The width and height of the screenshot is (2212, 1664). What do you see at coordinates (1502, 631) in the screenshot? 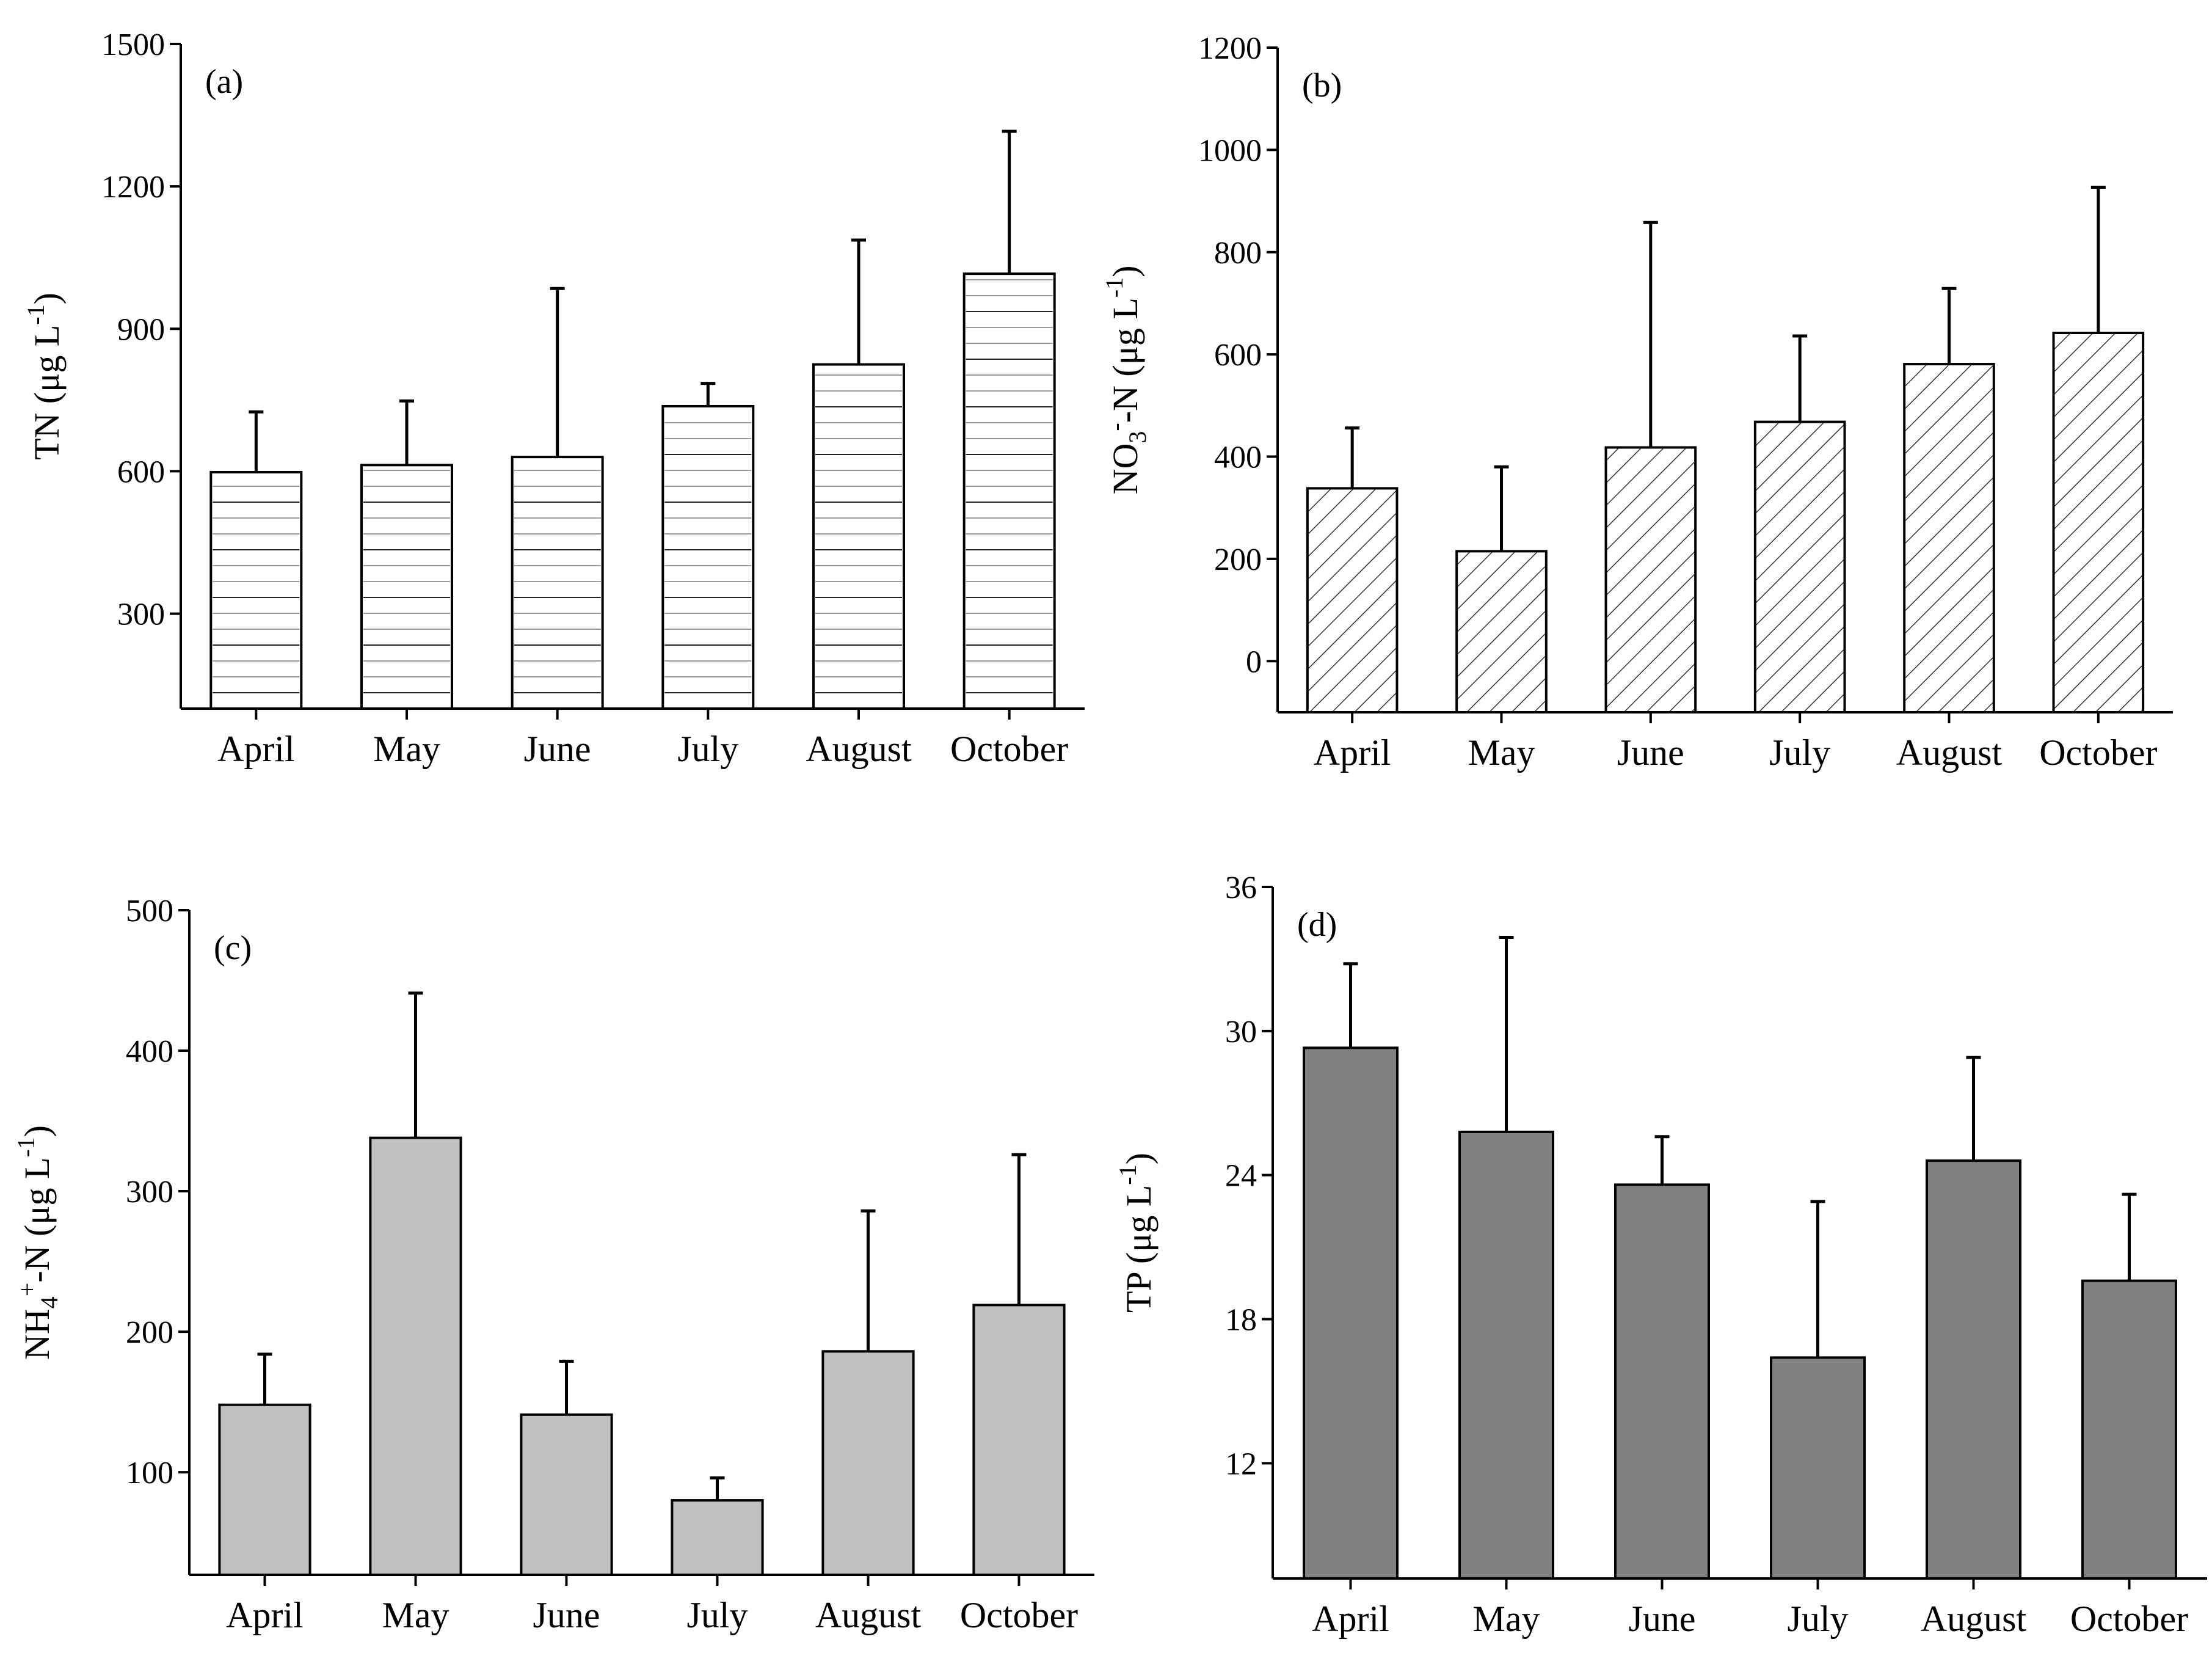
I see `bar-hatch-b-may` at bounding box center [1502, 631].